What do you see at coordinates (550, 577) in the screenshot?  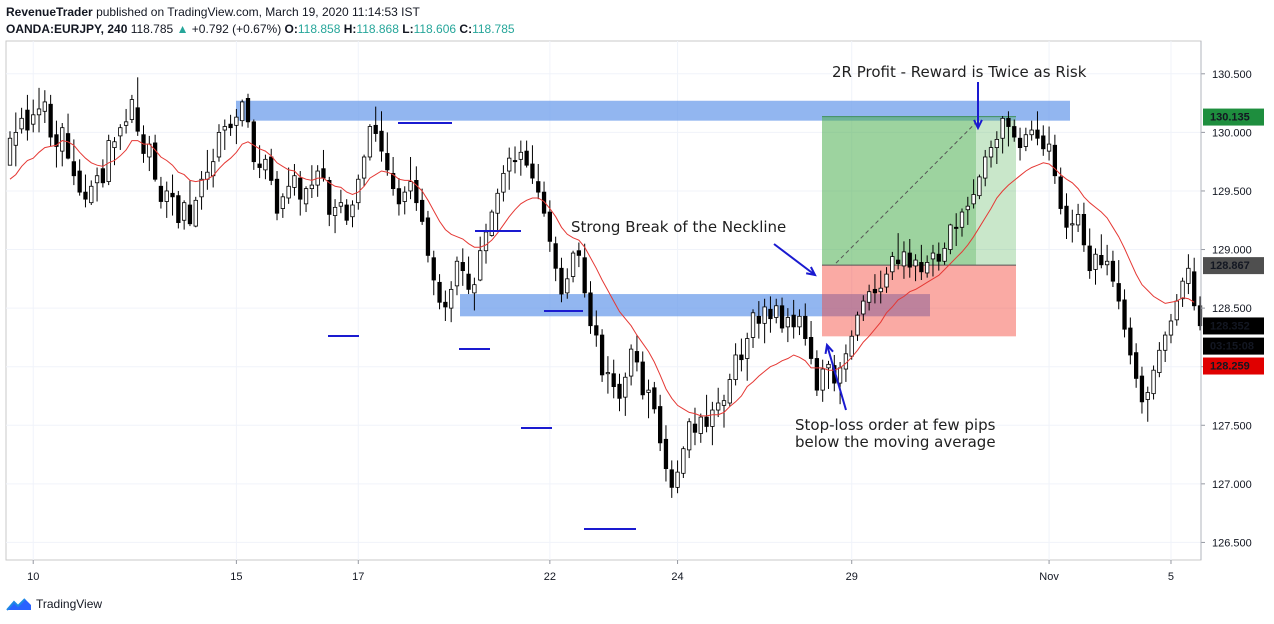 I see `x-tick-label: 22` at bounding box center [550, 577].